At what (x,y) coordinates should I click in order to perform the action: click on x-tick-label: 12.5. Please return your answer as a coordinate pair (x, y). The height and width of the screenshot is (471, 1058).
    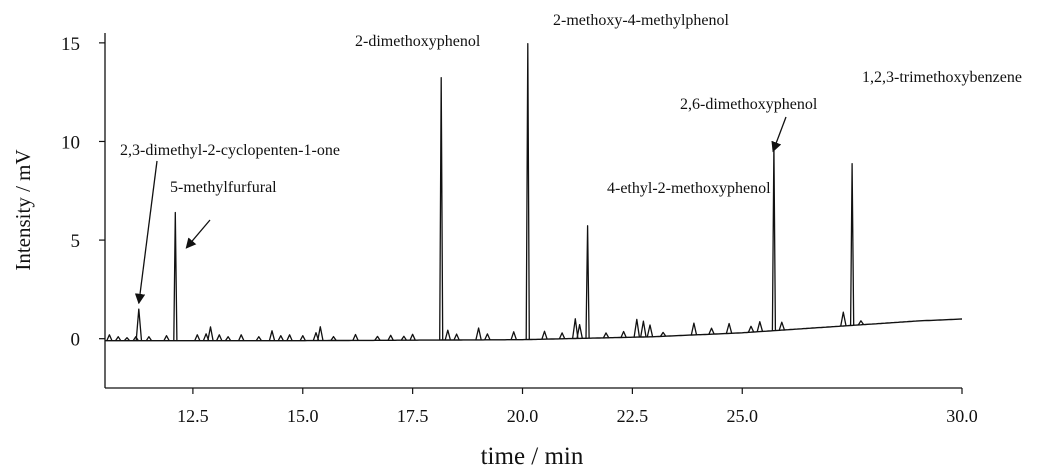
    Looking at the image, I should click on (193, 416).